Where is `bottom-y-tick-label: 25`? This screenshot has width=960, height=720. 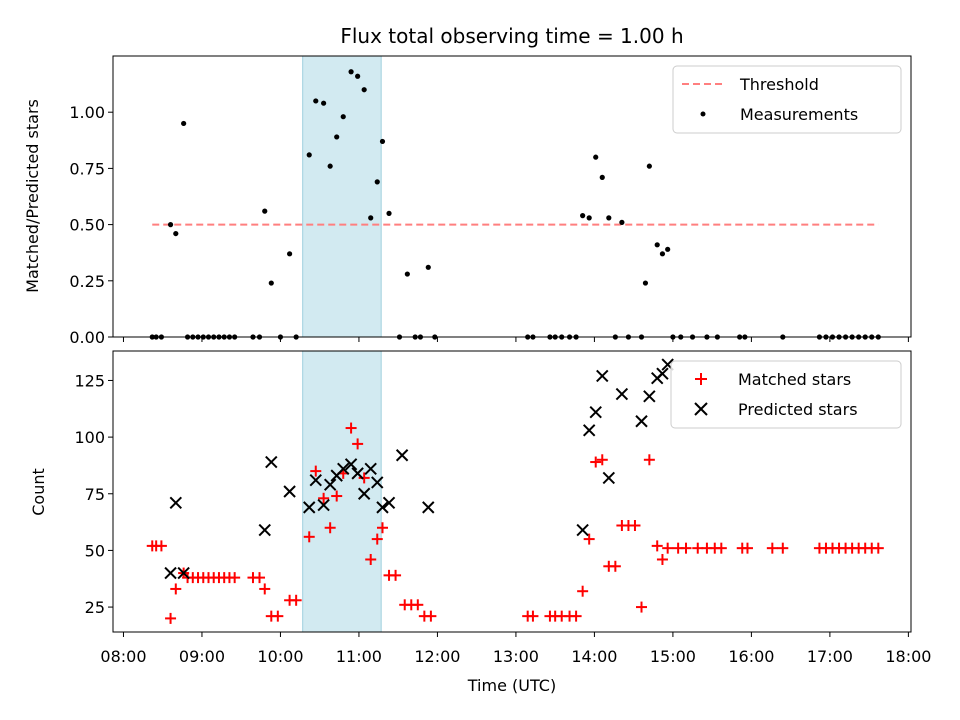 bottom-y-tick-label: 25 is located at coordinates (95, 607).